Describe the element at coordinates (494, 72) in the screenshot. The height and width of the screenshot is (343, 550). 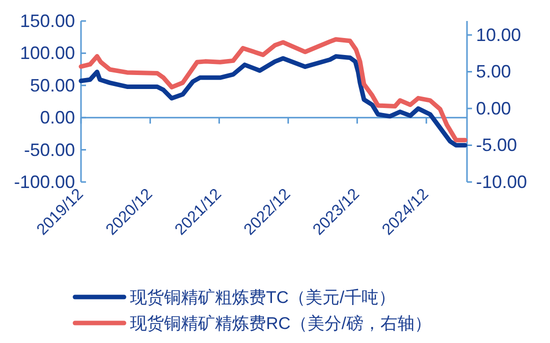
I see `y2-tick-label: 5.00` at that location.